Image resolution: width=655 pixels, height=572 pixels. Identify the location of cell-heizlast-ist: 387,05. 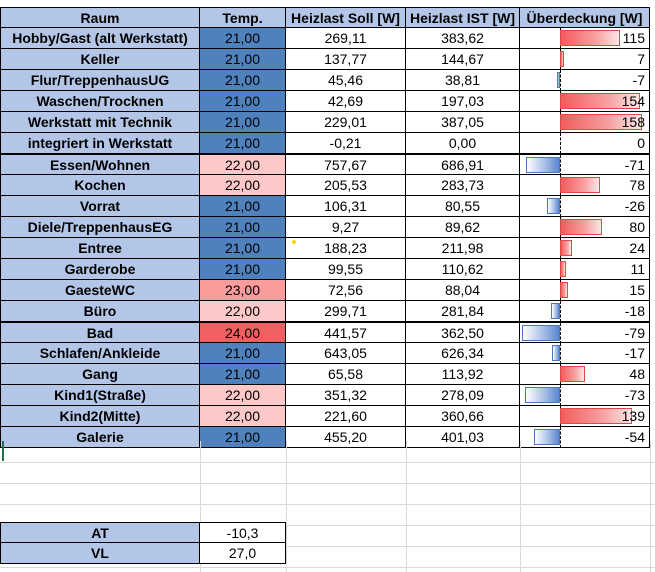
(463, 122).